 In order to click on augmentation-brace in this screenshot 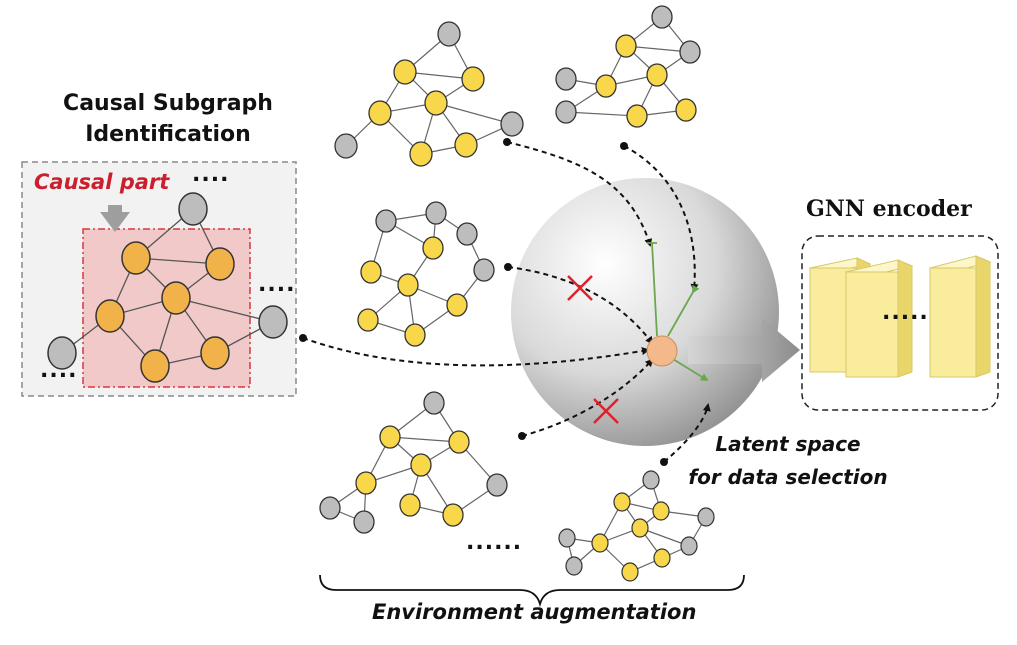, I will do `click(532, 591)`.